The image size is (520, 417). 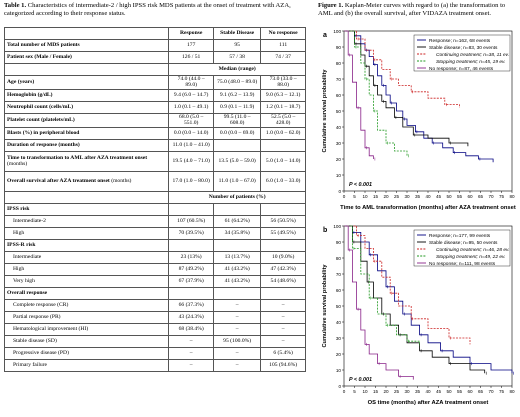 I want to click on table-cell: 1.0 (0.0 – 62.0), so click(x=283, y=133).